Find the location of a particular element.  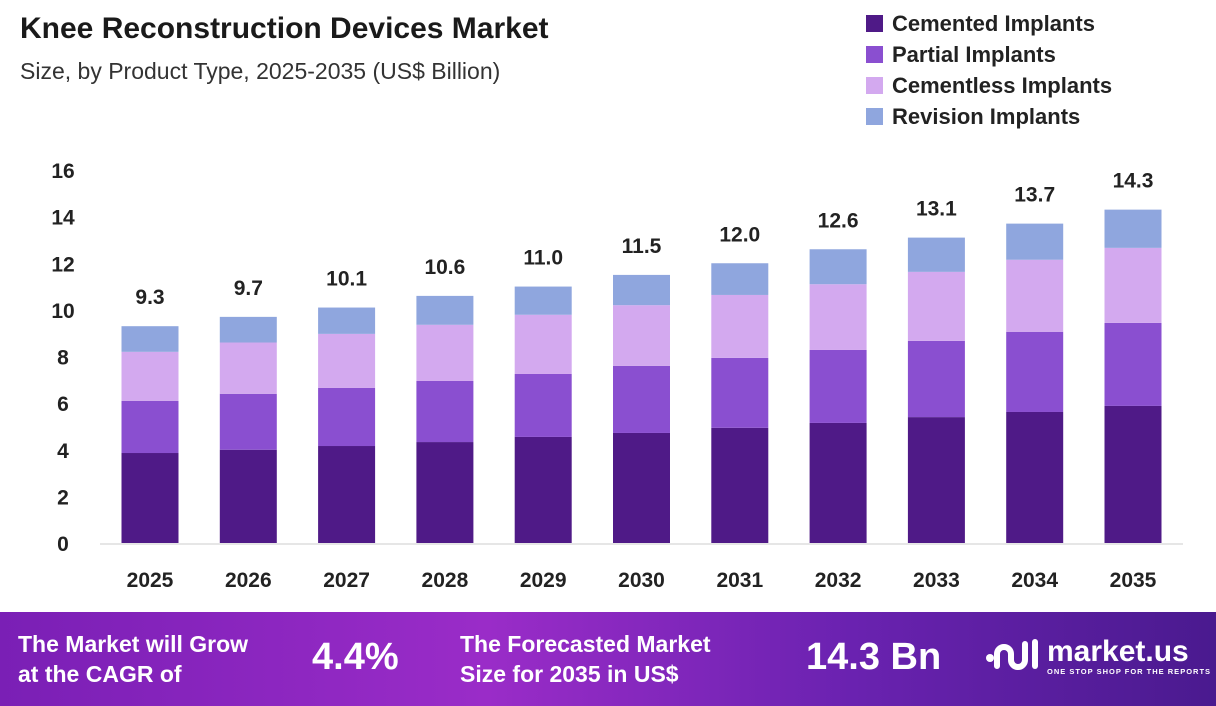

legend-item: Partial Implants is located at coordinates (989, 54).